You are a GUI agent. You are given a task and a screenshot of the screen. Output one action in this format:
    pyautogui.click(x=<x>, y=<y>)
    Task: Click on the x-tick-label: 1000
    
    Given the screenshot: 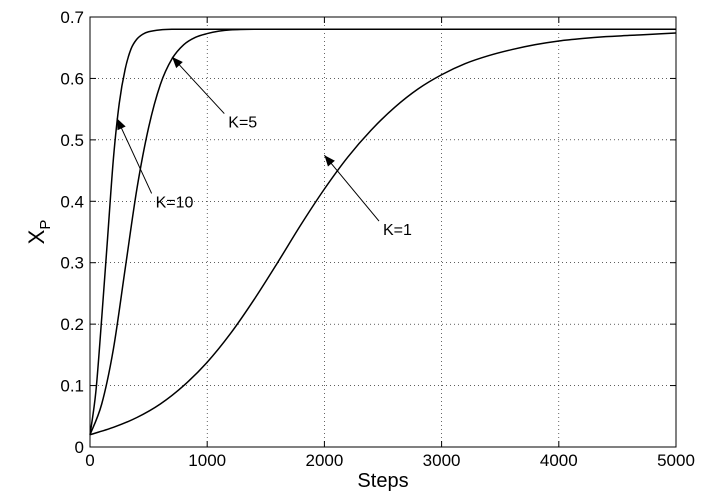 What is the action you would take?
    pyautogui.click(x=207, y=460)
    